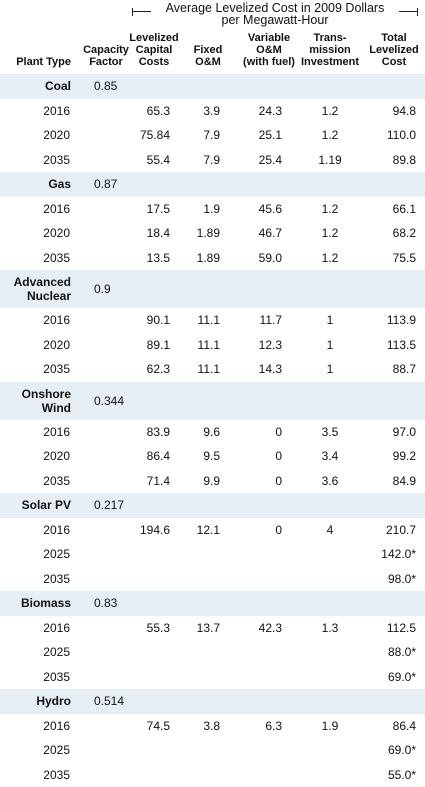 Image resolution: width=425 pixels, height=787 pixels. I want to click on variable-om-cell: 6.3, so click(266, 726).